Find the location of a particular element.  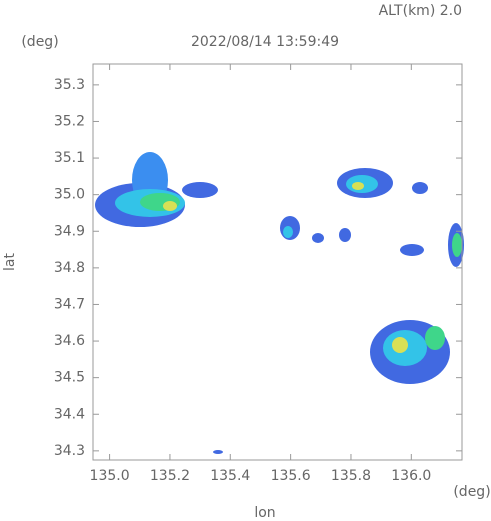

altitude-label: ALT(km) 2.0 is located at coordinates (420, 11).